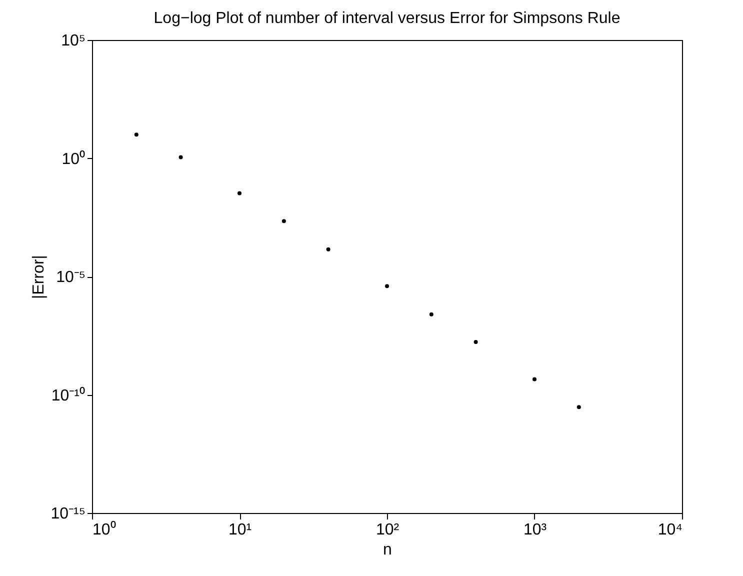 This screenshot has height=576, width=743. Describe the element at coordinates (670, 530) in the screenshot. I see `x-tick-label: 10⁴` at that location.